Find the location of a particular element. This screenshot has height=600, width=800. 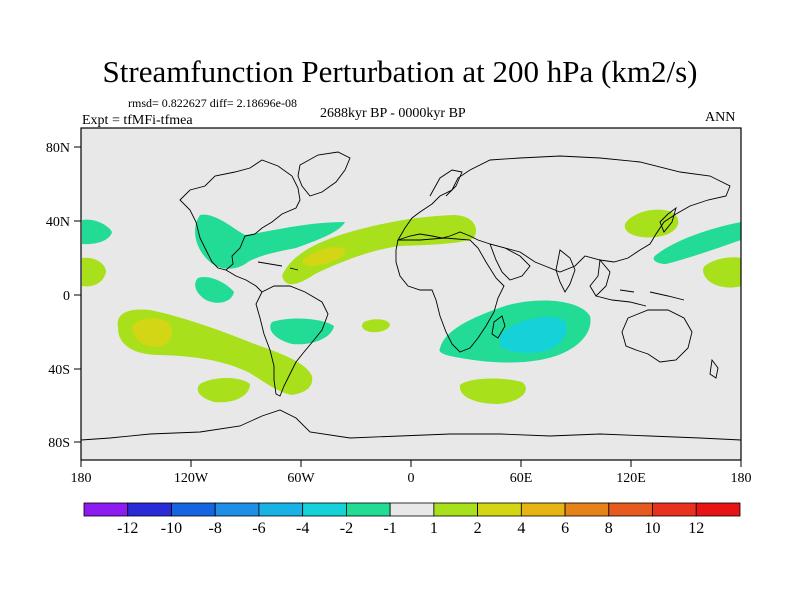

anomaly-west-pacific-positive is located at coordinates (722, 272).